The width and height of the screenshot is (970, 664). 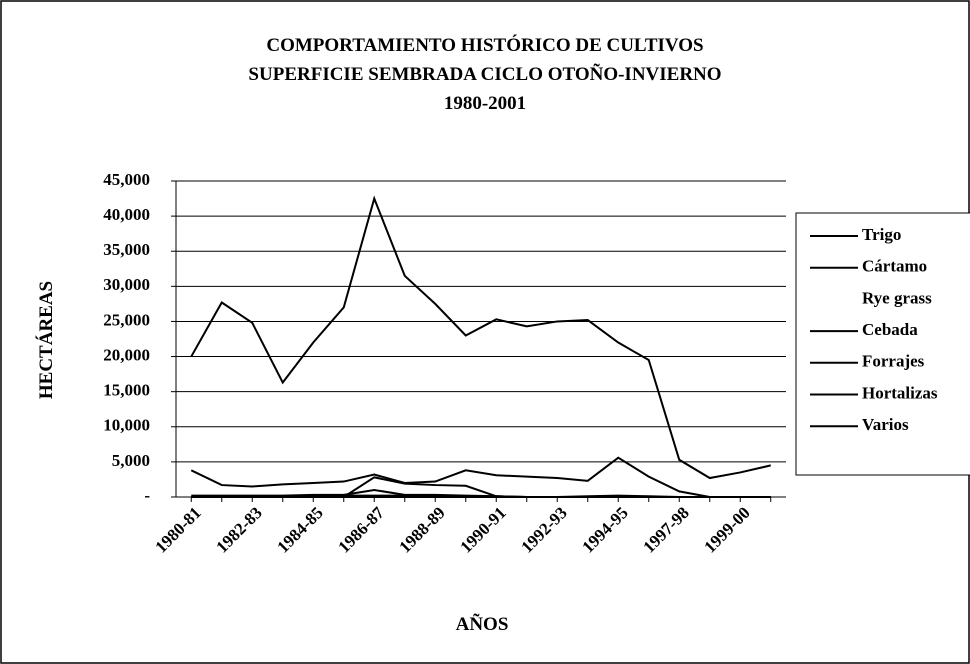 I want to click on y-tick-label: 15,000, so click(x=126, y=390).